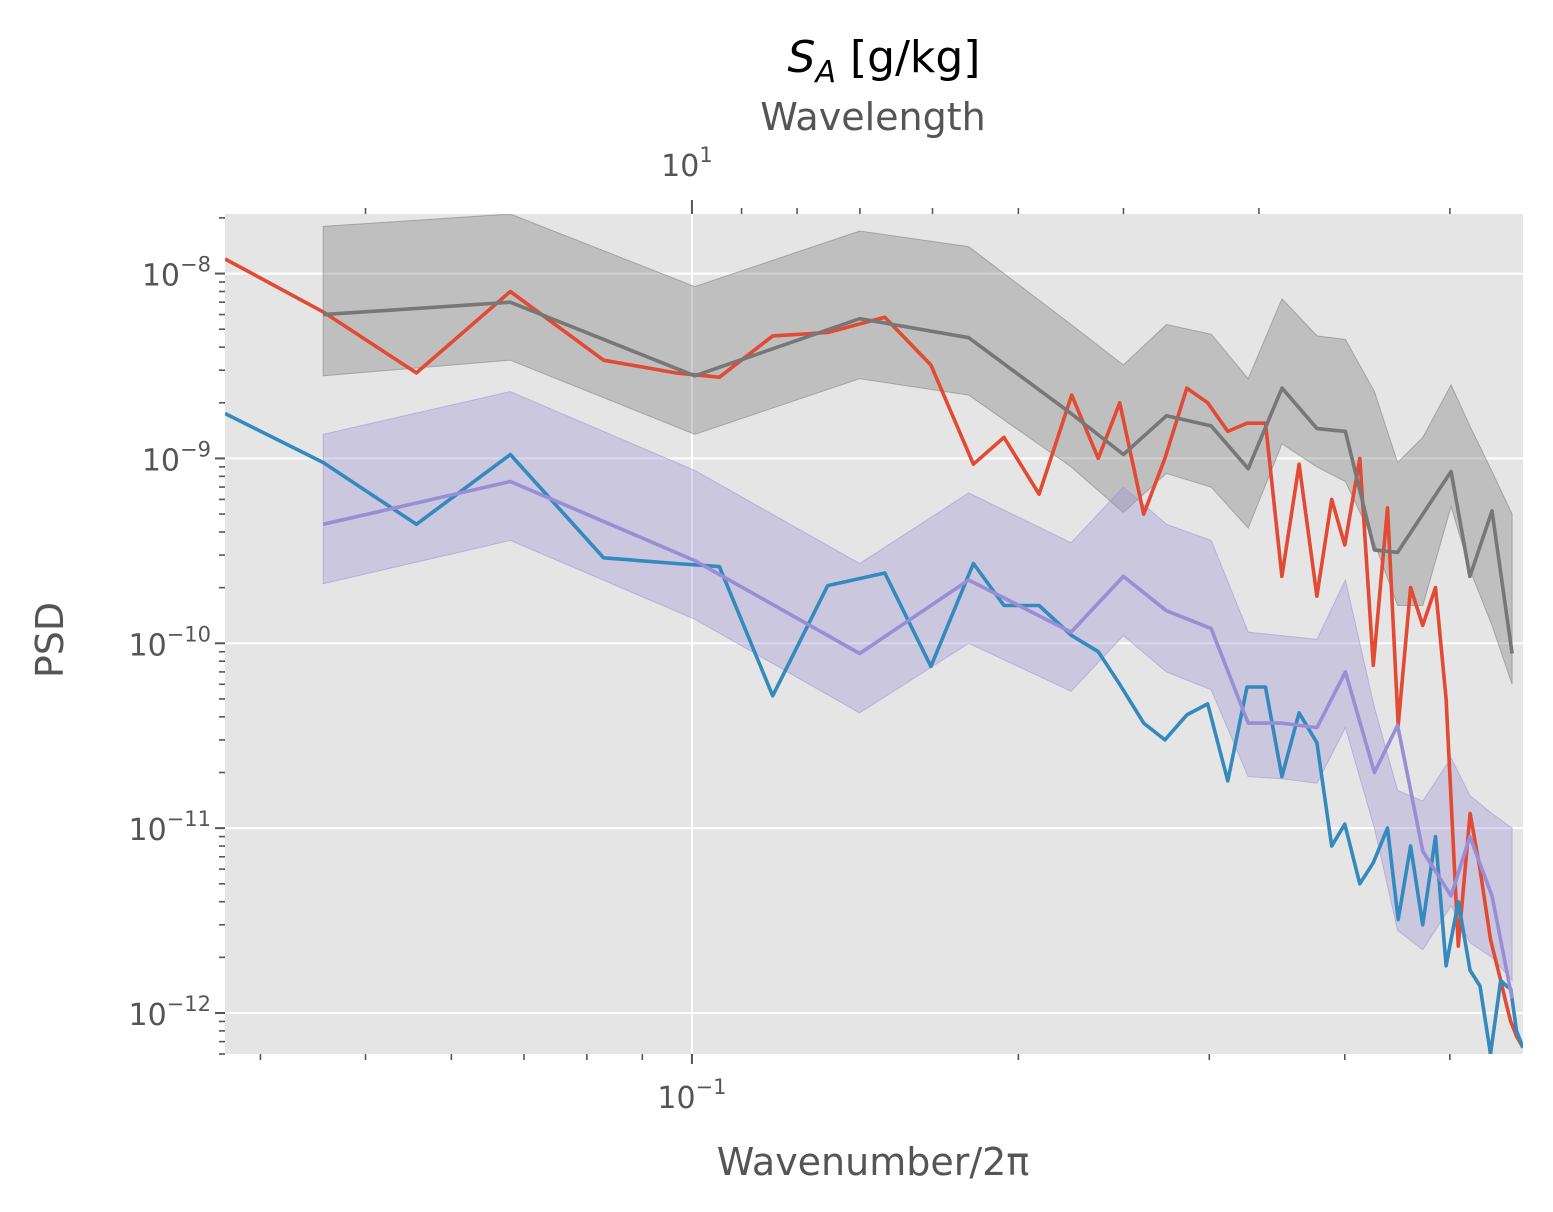  I want to click on y-tick-label: 10⁻¹⁰, so click(169, 642).